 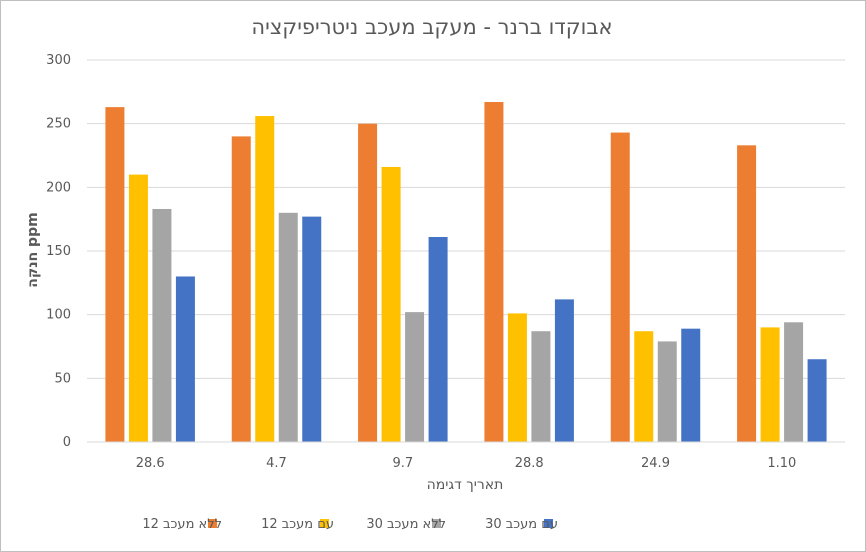 I want to click on legend-label: עם מעכב 12, so click(x=297, y=524).